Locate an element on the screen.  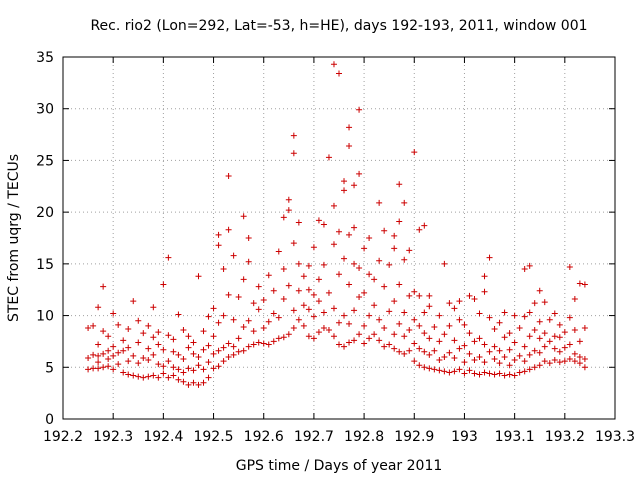
x-tick-label: 192.2 is located at coordinates (63, 437).